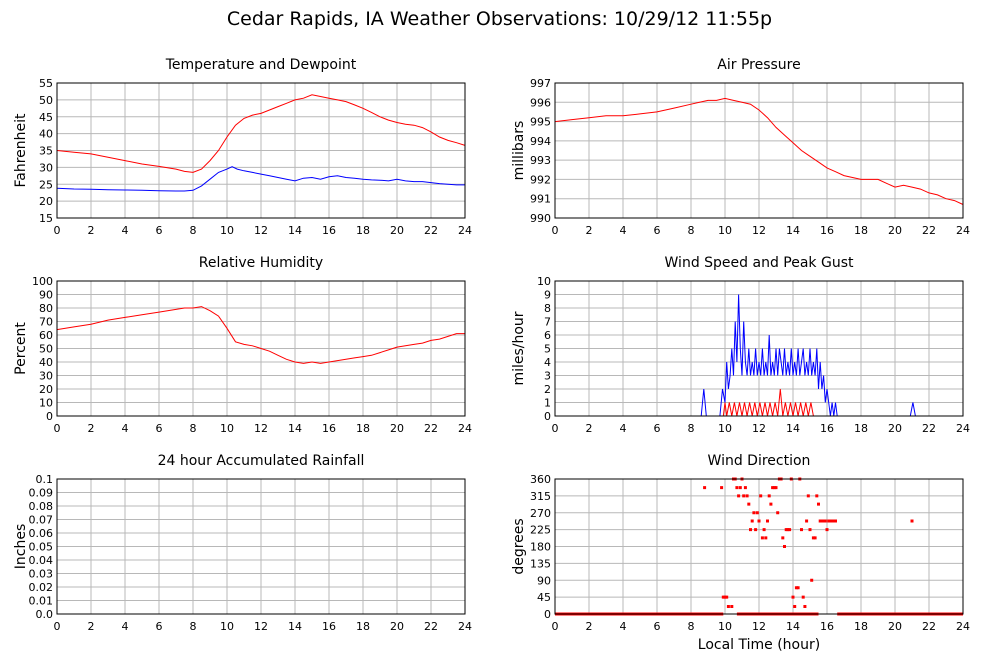  I want to click on y-tick-label: 997, so click(540, 83).